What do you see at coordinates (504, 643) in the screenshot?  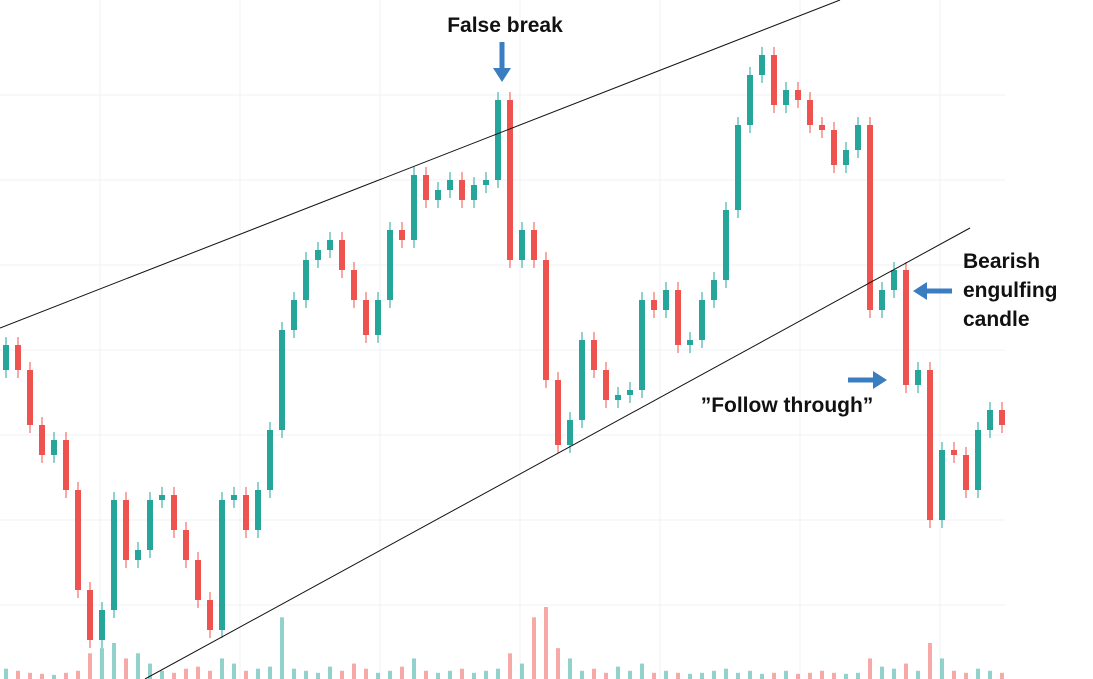 I see `volume-layer` at bounding box center [504, 643].